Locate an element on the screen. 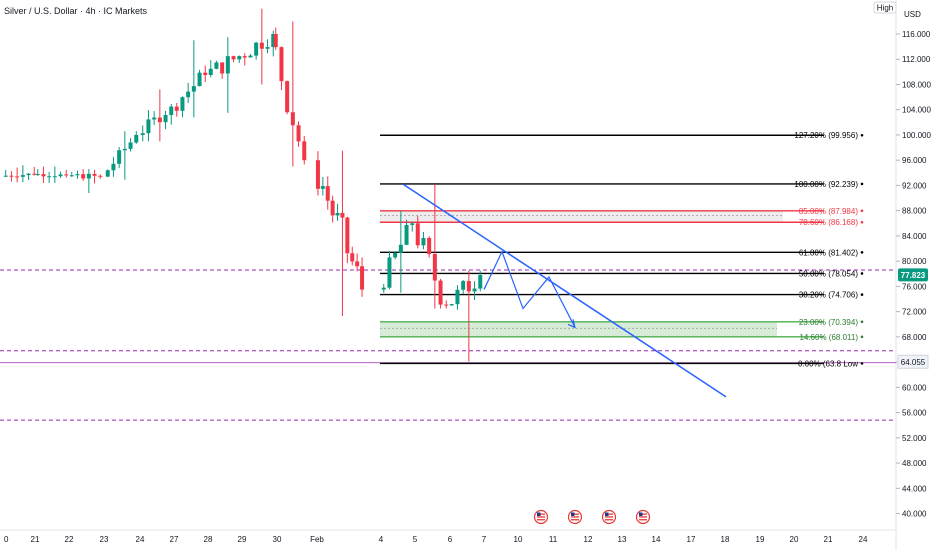 The width and height of the screenshot is (932, 550). current-price-value: 77.823 is located at coordinates (913, 275).